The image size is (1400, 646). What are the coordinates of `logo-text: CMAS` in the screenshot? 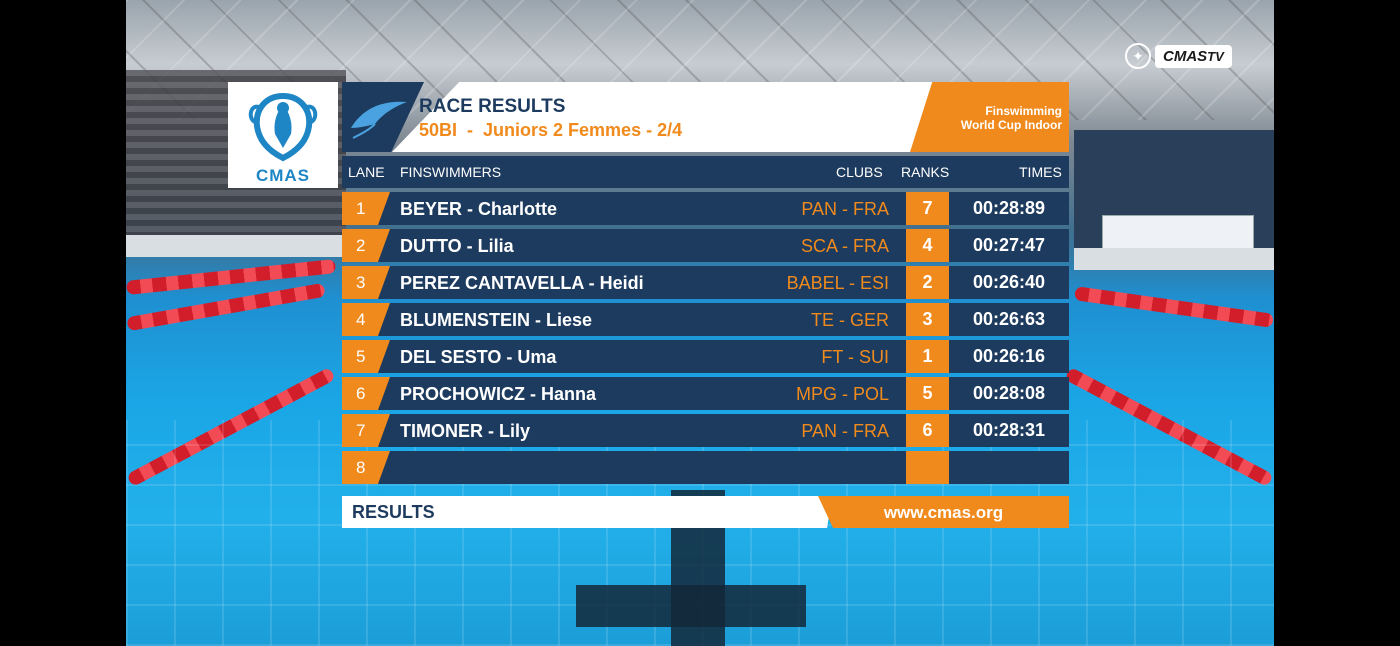 It's located at (283, 175).